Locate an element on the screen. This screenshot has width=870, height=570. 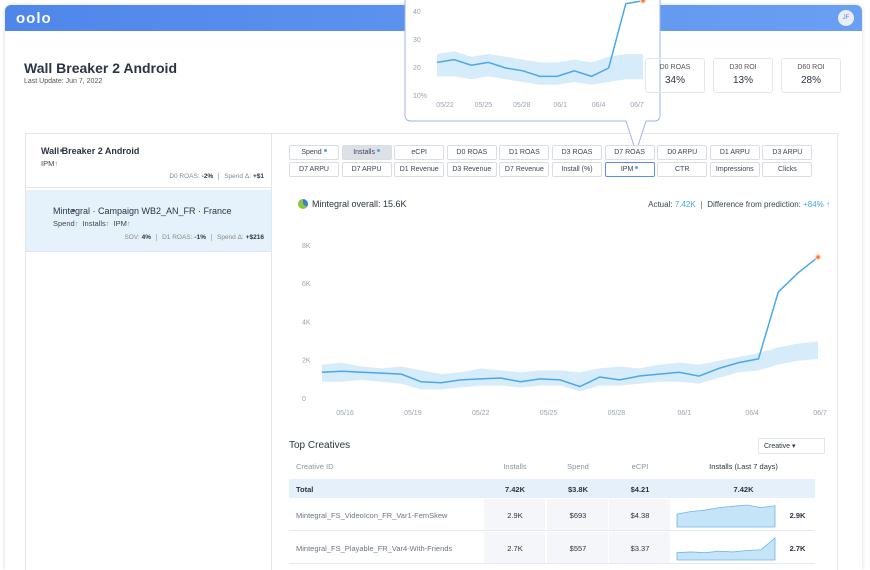
metric-label: D3 ARPU is located at coordinates (787, 152).